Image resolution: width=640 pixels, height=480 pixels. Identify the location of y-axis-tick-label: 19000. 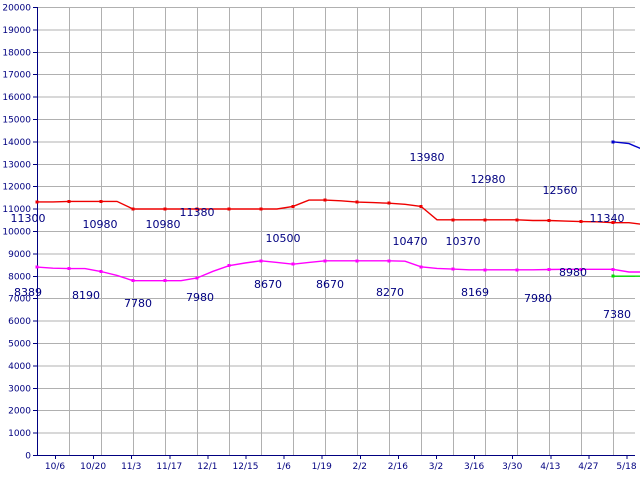
(16, 31).